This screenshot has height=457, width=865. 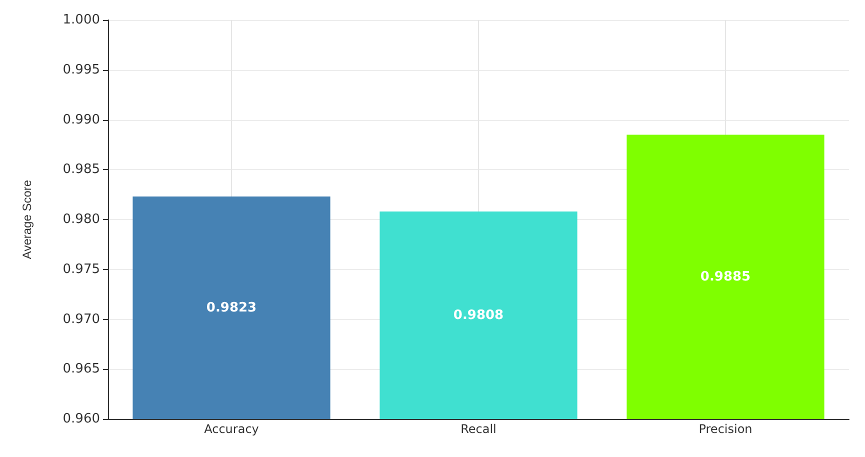 I want to click on y-tick-label: 0.970, so click(x=81, y=319).